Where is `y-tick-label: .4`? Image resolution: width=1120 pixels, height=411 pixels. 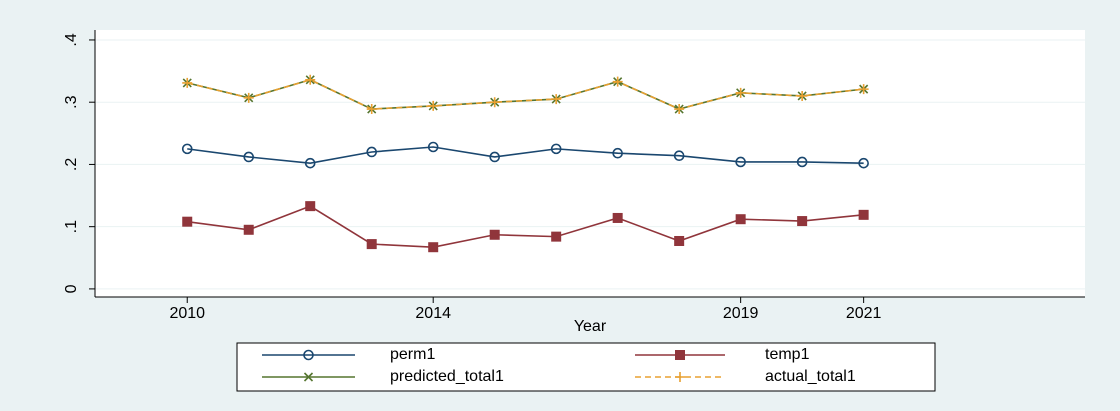 y-tick-label: .4 is located at coordinates (71, 39).